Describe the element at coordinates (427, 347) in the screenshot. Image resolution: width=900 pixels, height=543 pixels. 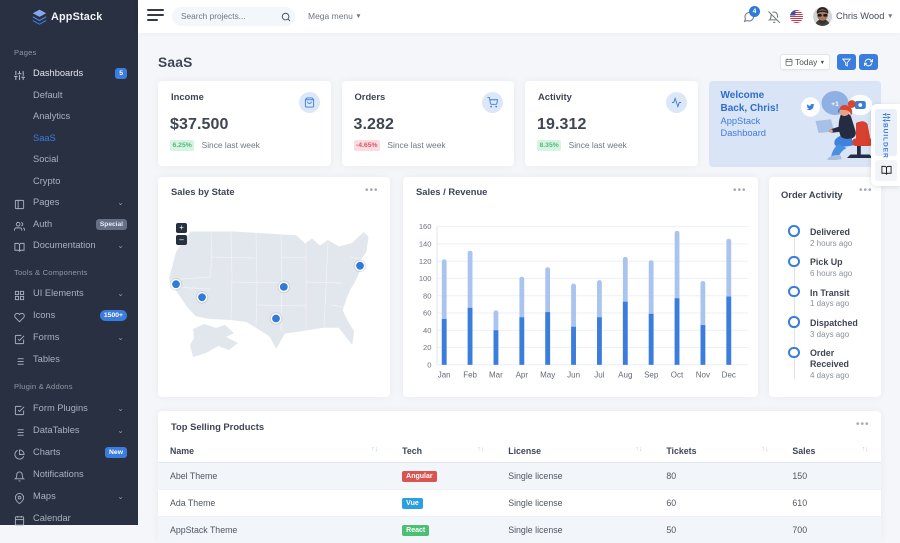
I see `svg-text: 20` at that location.